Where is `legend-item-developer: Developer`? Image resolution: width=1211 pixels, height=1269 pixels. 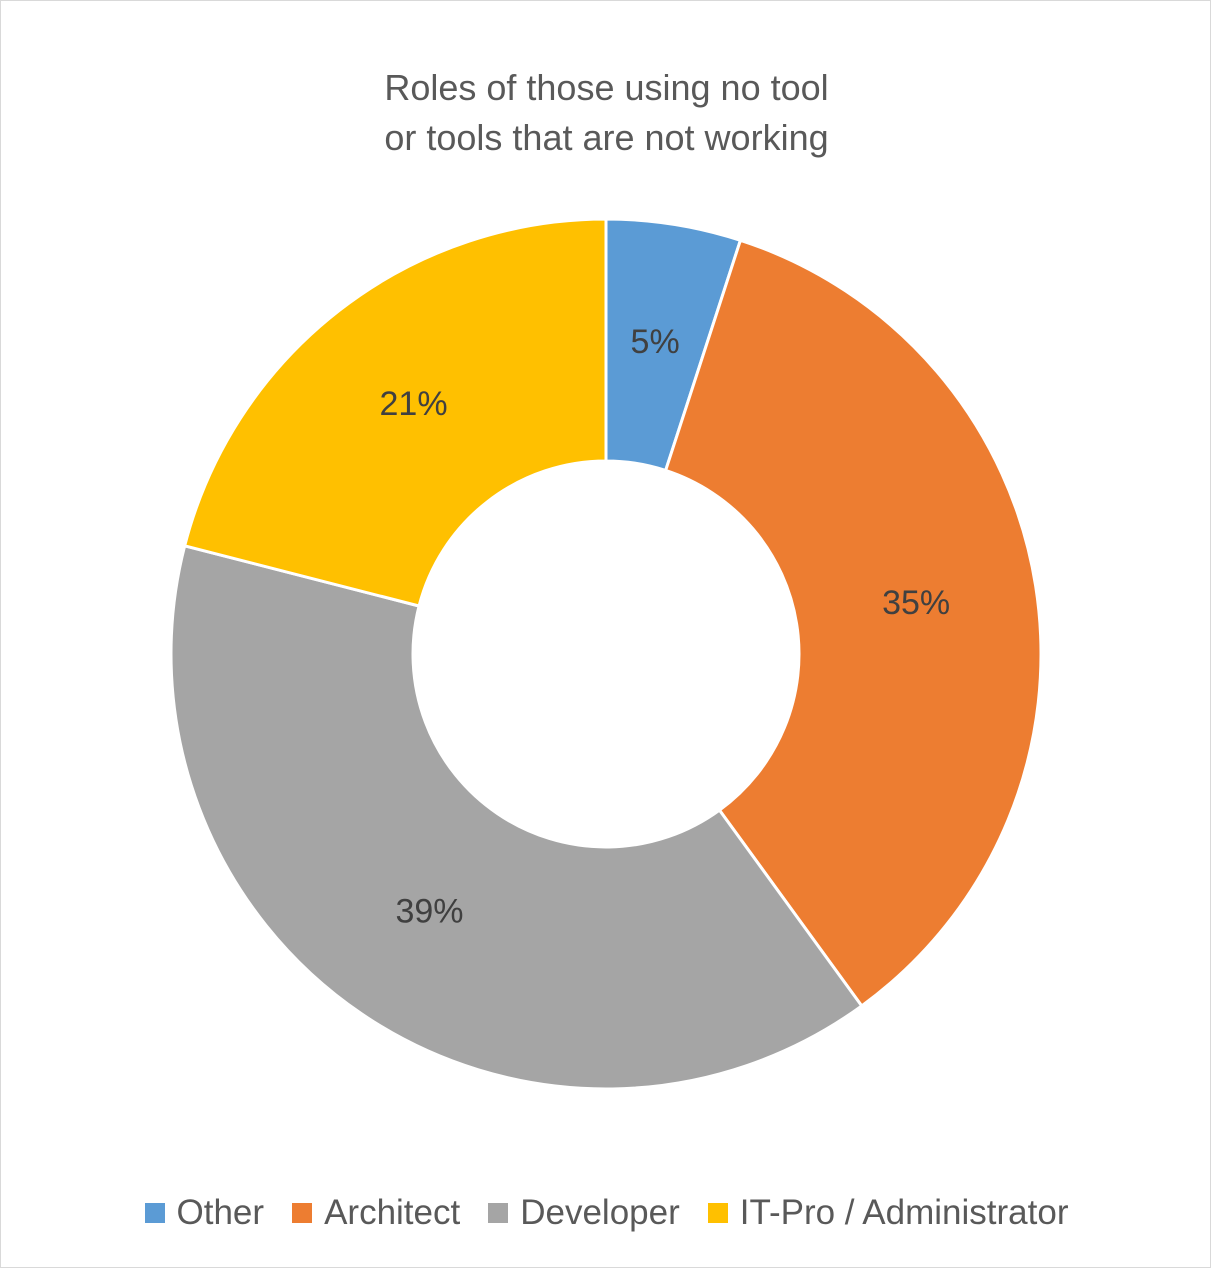 legend-item-developer: Developer is located at coordinates (584, 1213).